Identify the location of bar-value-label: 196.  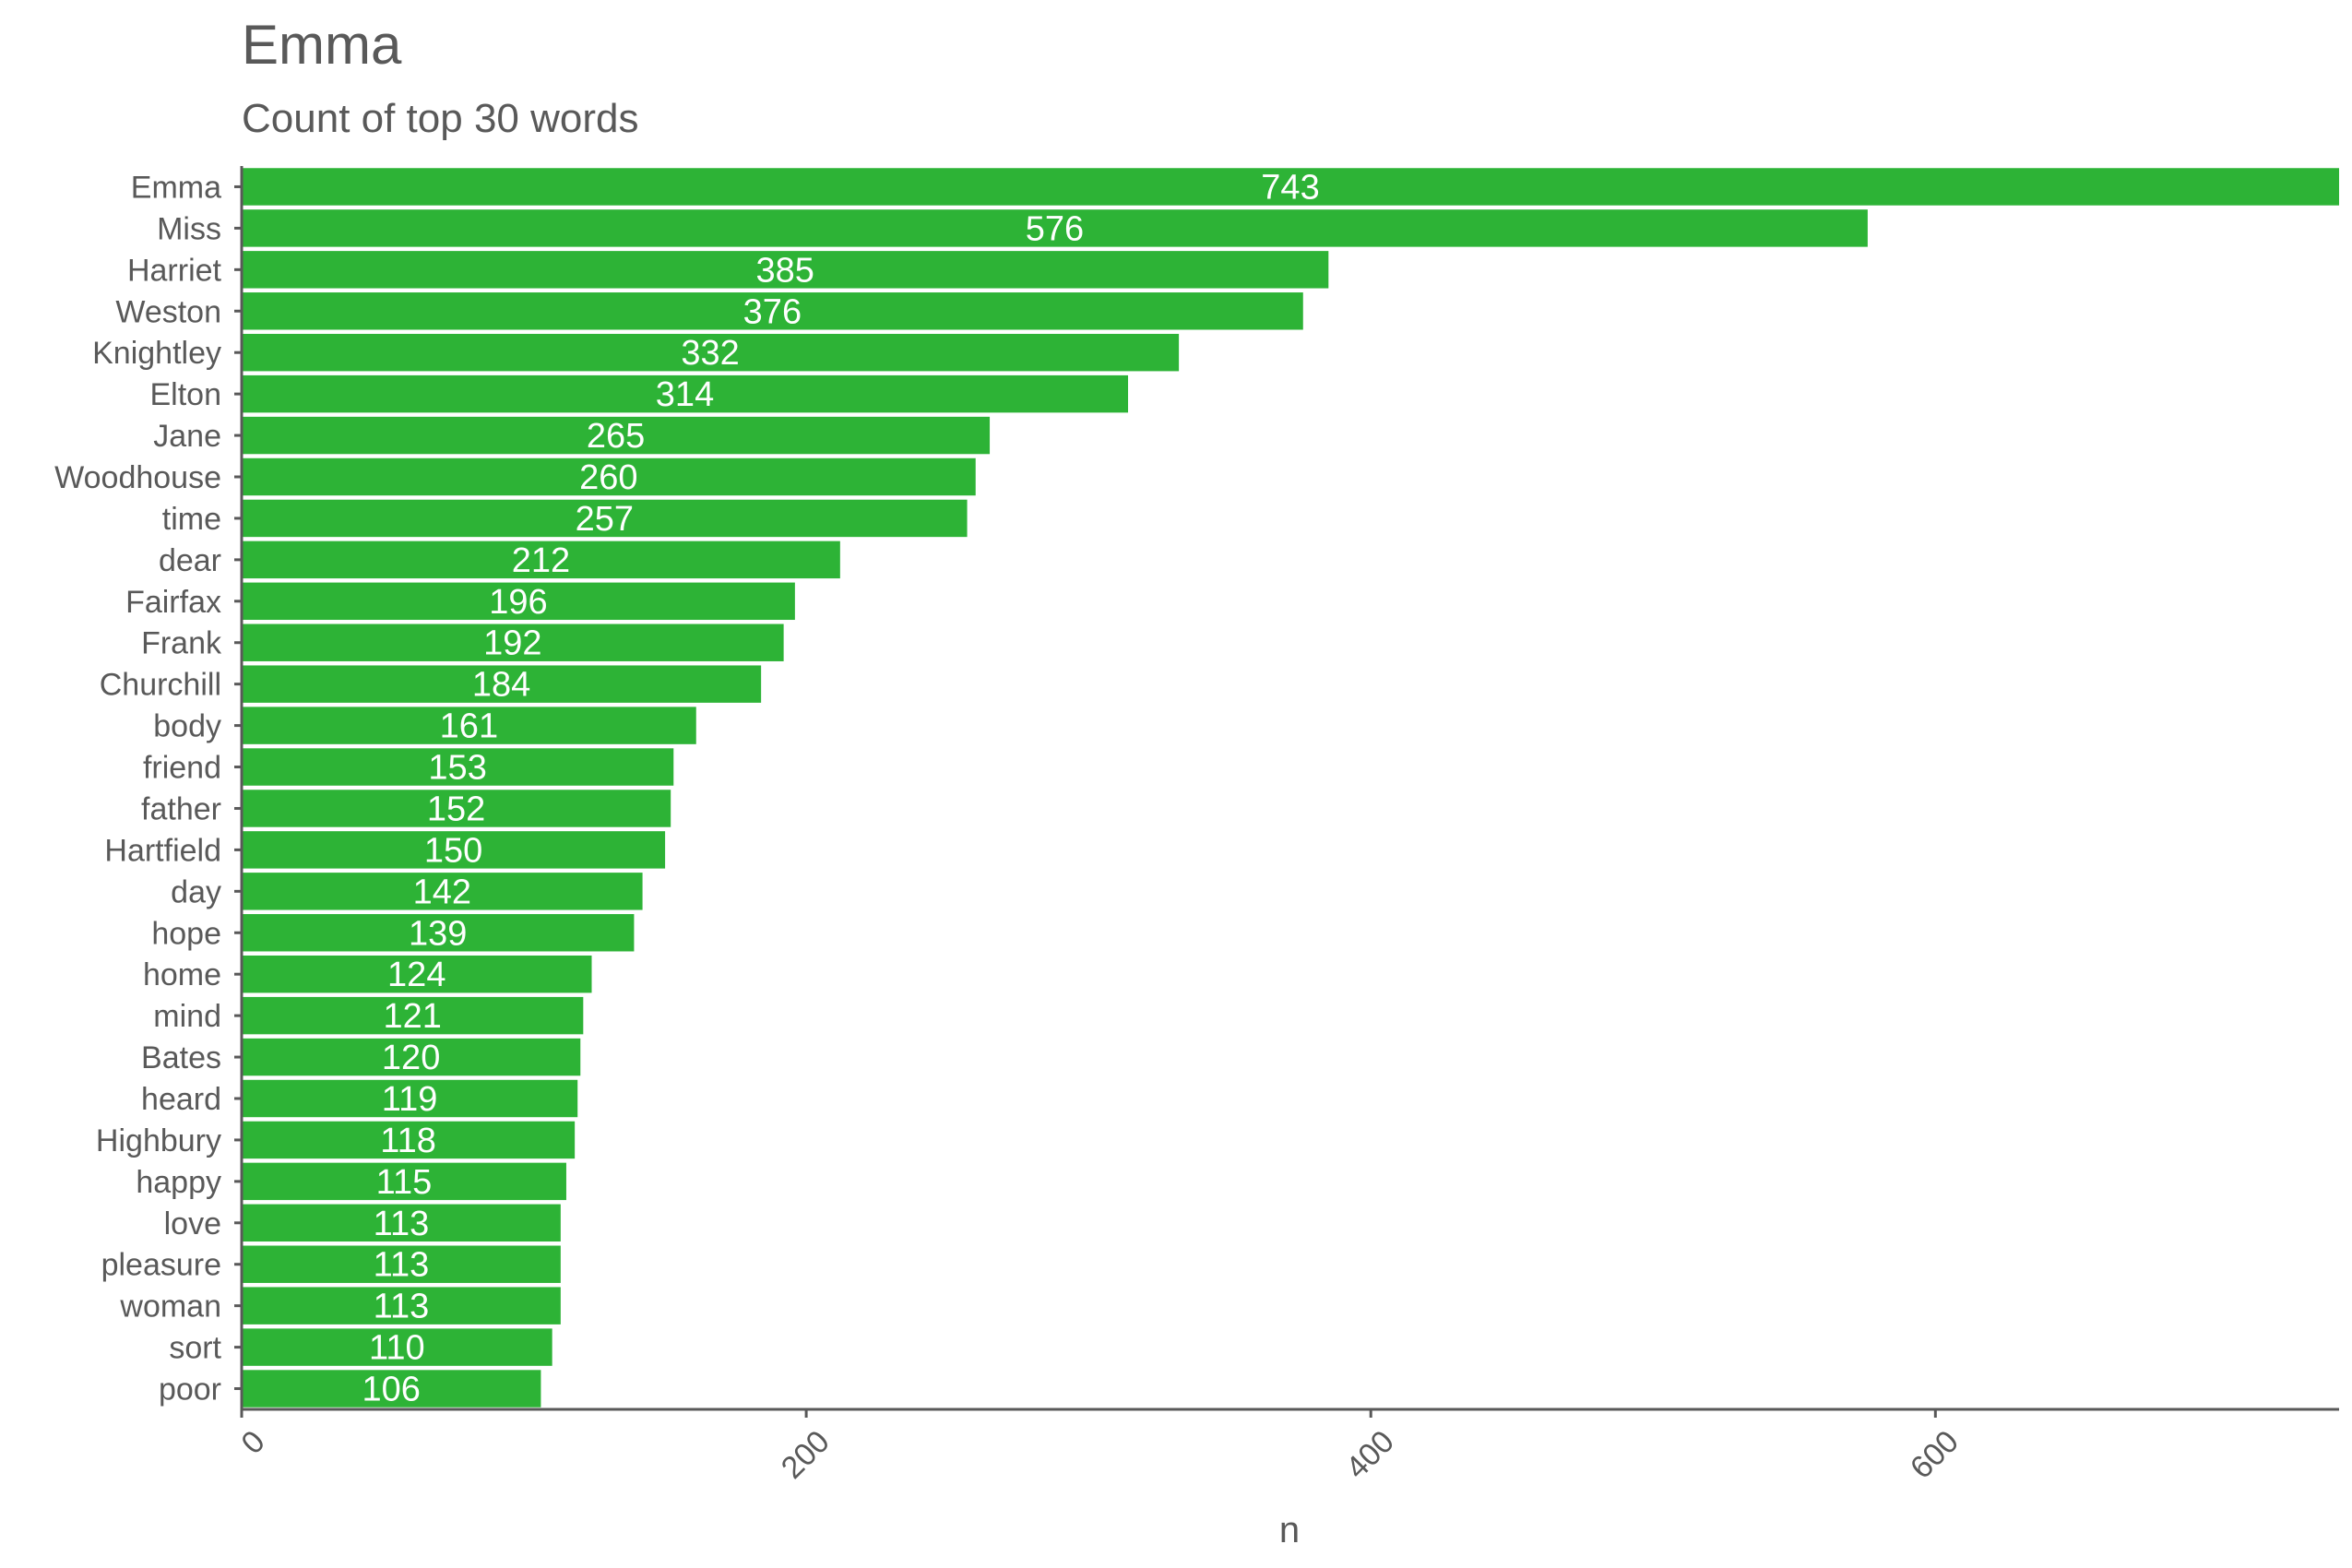
(518, 602).